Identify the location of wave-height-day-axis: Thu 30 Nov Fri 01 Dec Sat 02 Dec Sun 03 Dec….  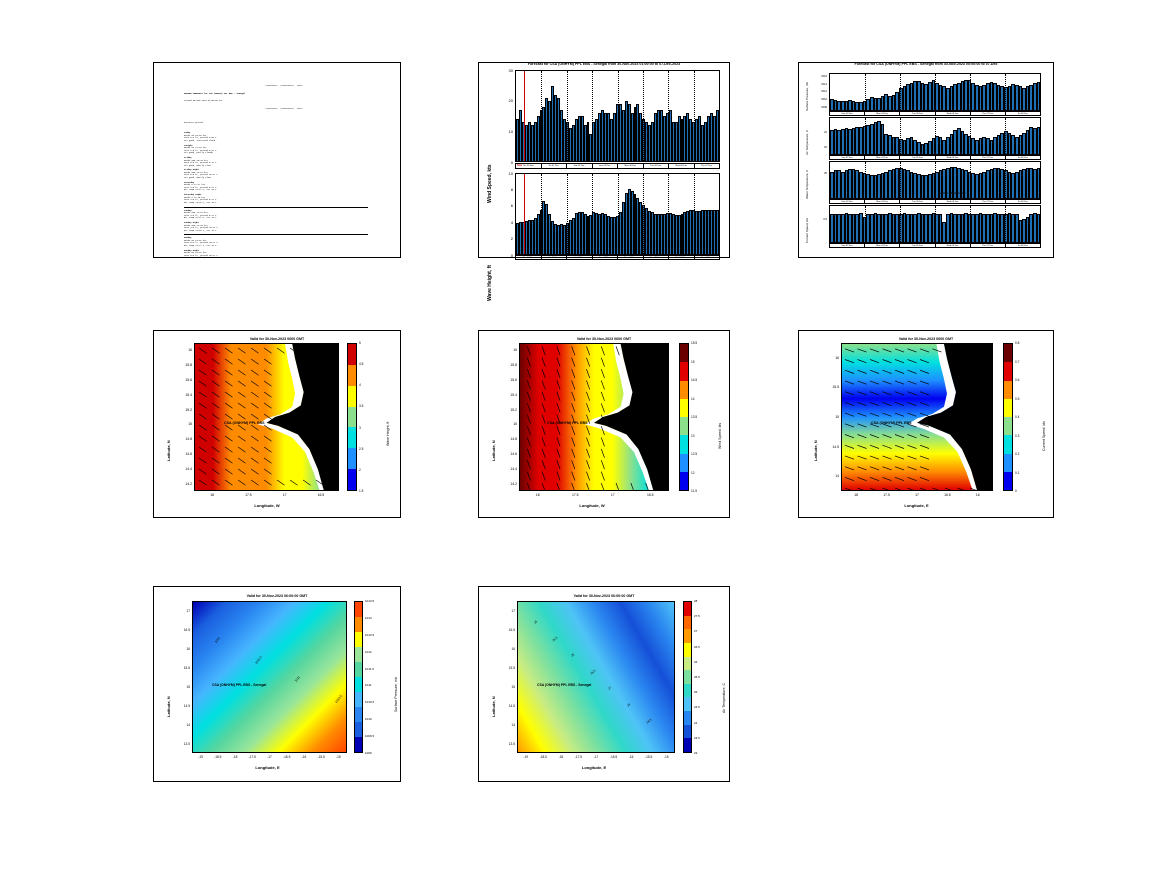
(617, 257).